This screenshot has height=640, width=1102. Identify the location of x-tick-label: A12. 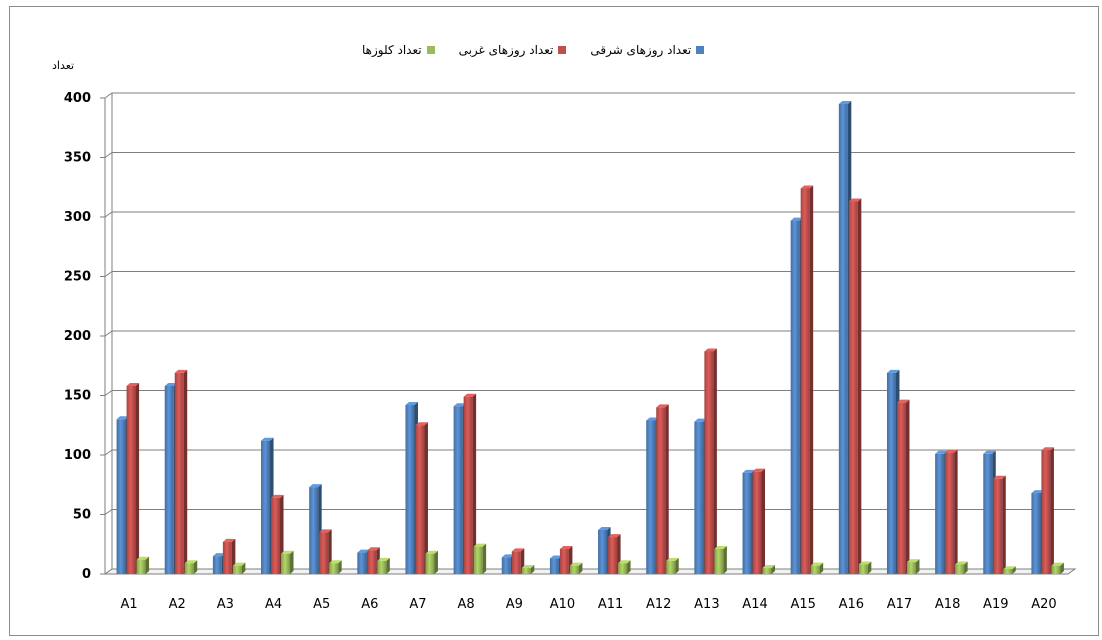
(658, 604).